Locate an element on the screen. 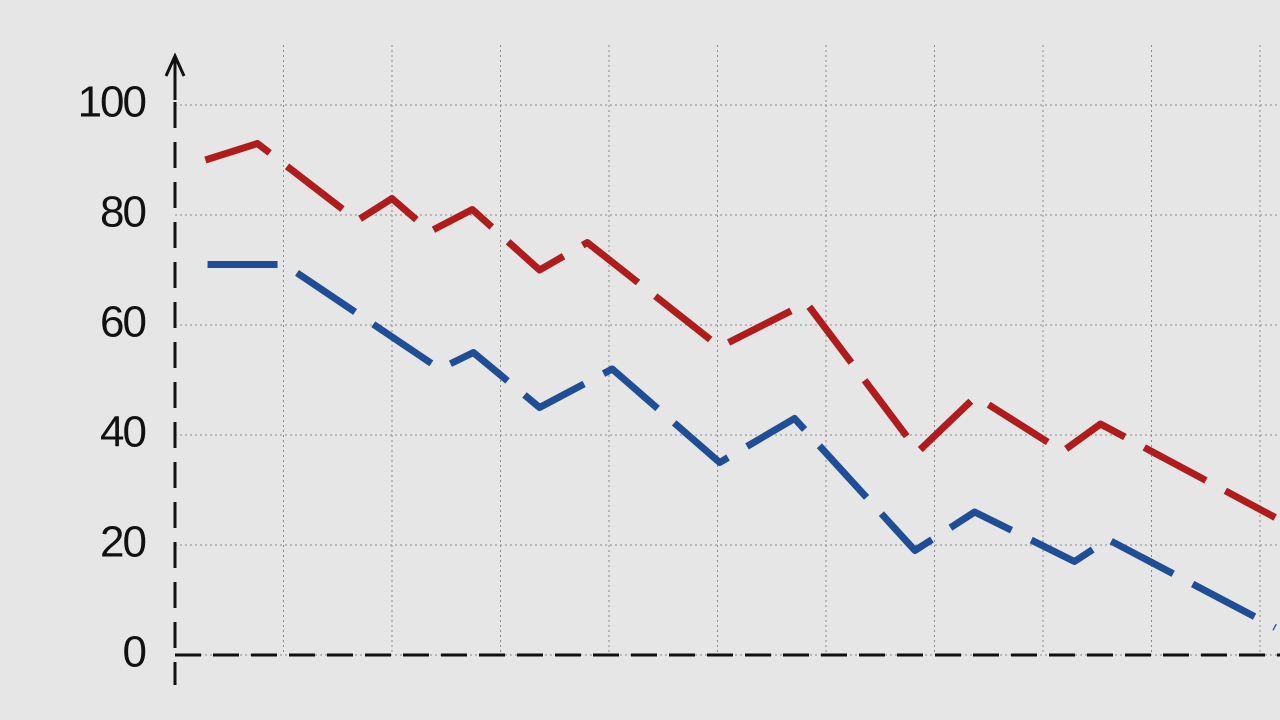 The height and width of the screenshot is (720, 1280). y-tick-labels: 0 20 40 60 80 100 is located at coordinates (113, 377).